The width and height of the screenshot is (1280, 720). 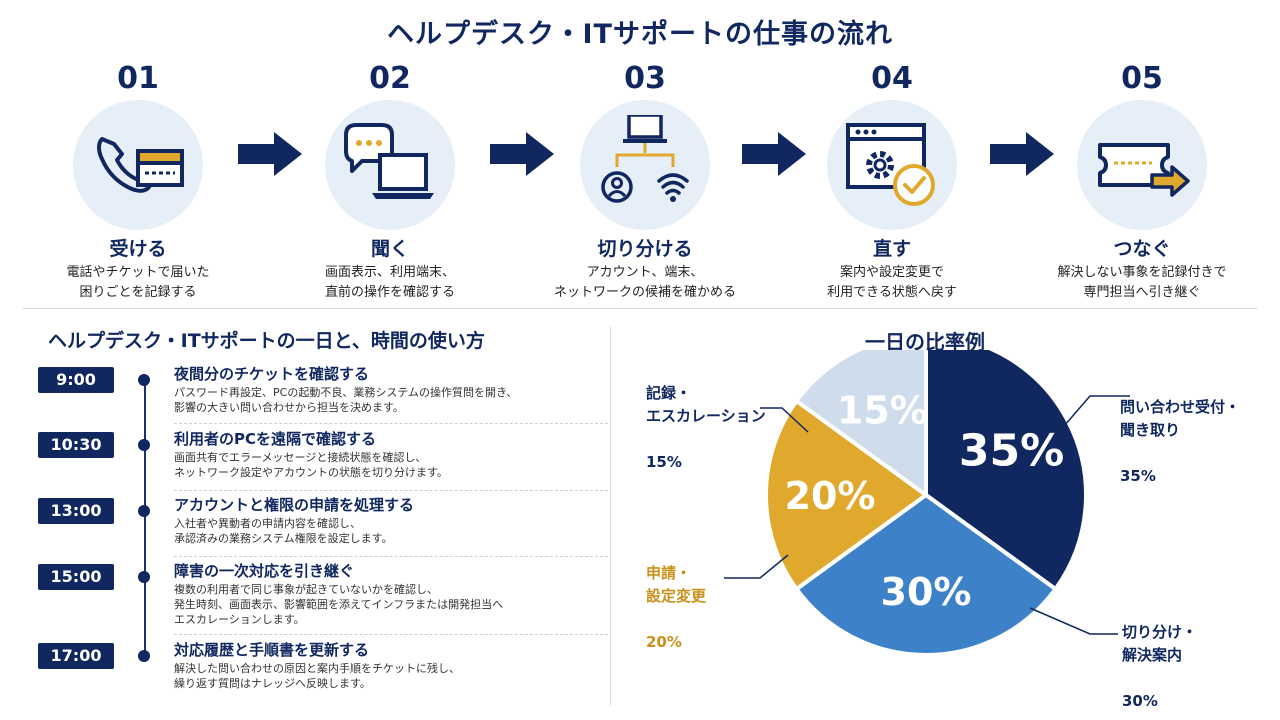 I want to click on schedule-item-title: 障害の一次対応を引き継ぐ, so click(x=264, y=571).